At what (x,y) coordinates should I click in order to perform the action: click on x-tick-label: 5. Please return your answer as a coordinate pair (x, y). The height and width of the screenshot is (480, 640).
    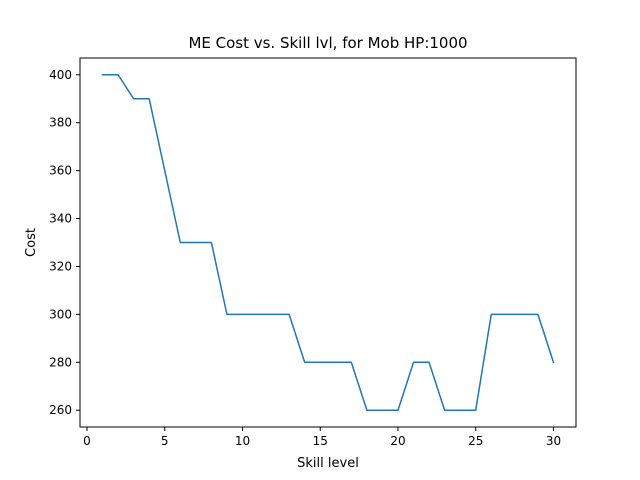
    Looking at the image, I should click on (165, 441).